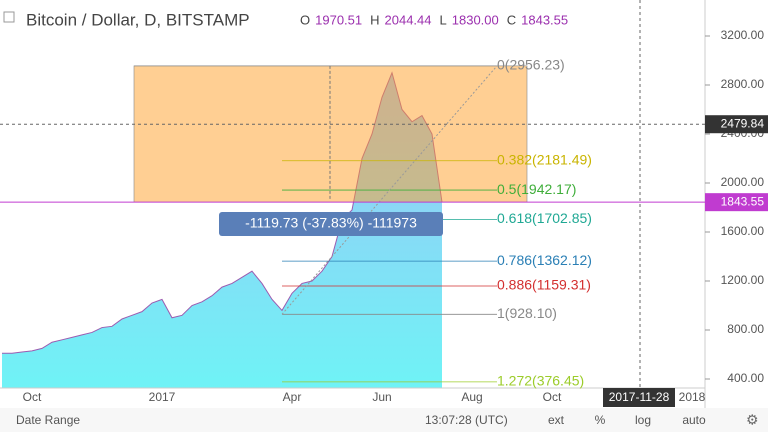 The height and width of the screenshot is (437, 768). I want to click on collapse-icon, so click(9, 17).